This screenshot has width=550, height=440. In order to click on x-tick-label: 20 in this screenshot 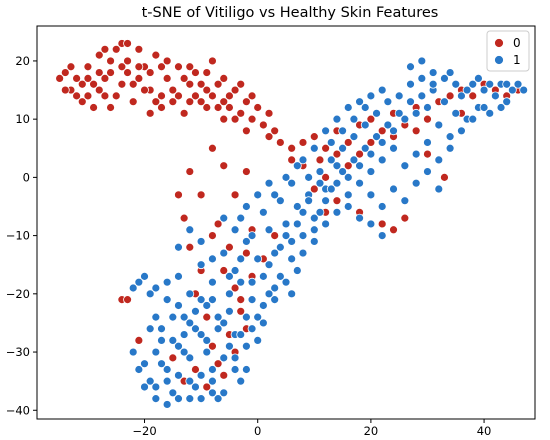, I will do `click(371, 431)`.